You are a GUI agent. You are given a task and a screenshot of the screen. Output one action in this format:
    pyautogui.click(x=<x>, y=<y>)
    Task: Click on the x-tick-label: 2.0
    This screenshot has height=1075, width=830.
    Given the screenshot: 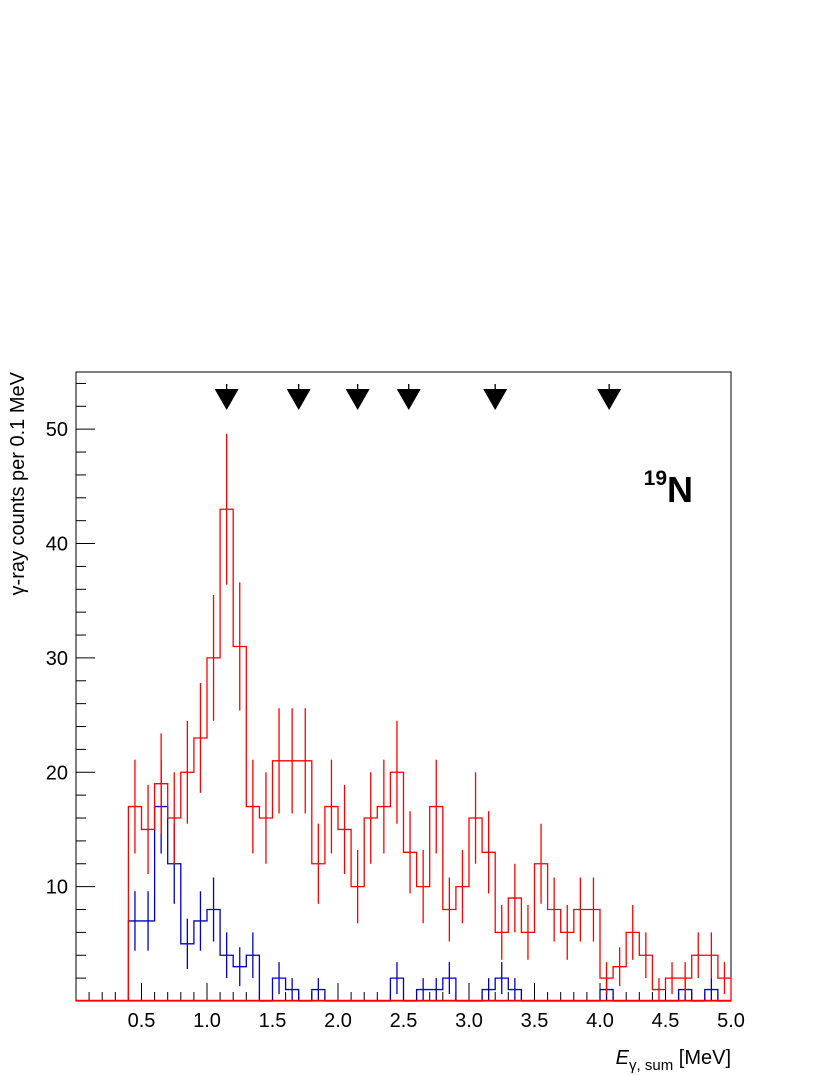 What is the action you would take?
    pyautogui.click(x=338, y=1021)
    